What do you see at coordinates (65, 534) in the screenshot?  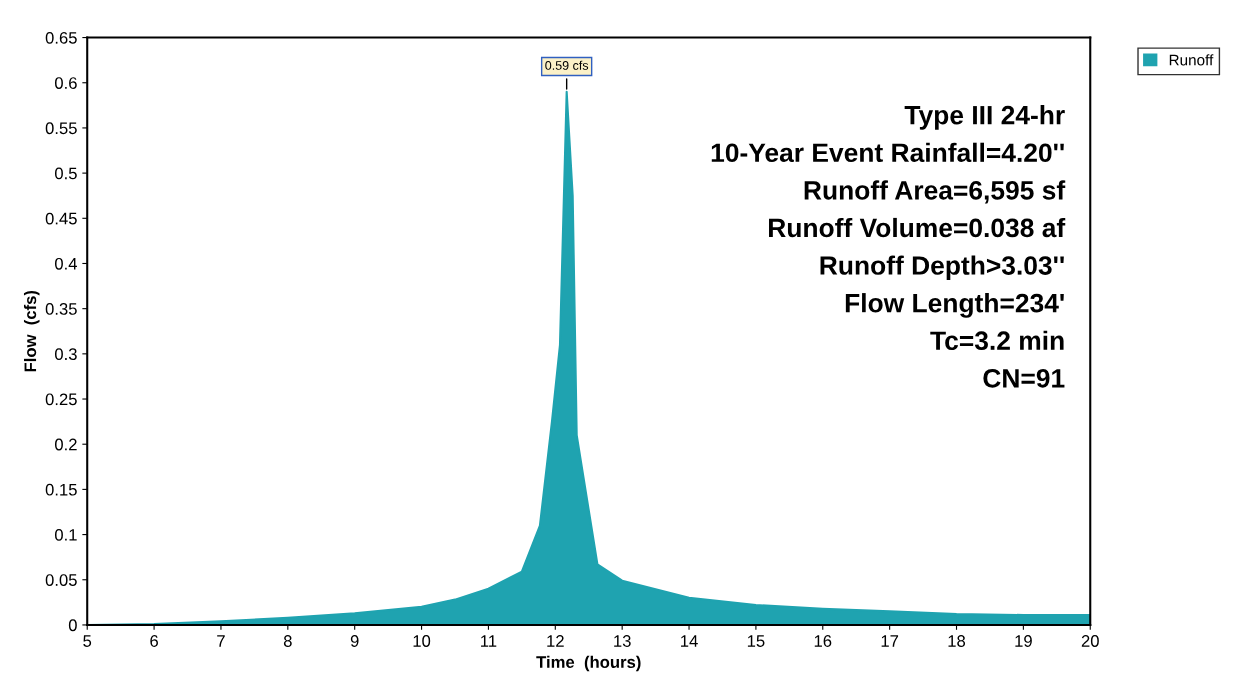 I see `y-tick-label: 0.1` at bounding box center [65, 534].